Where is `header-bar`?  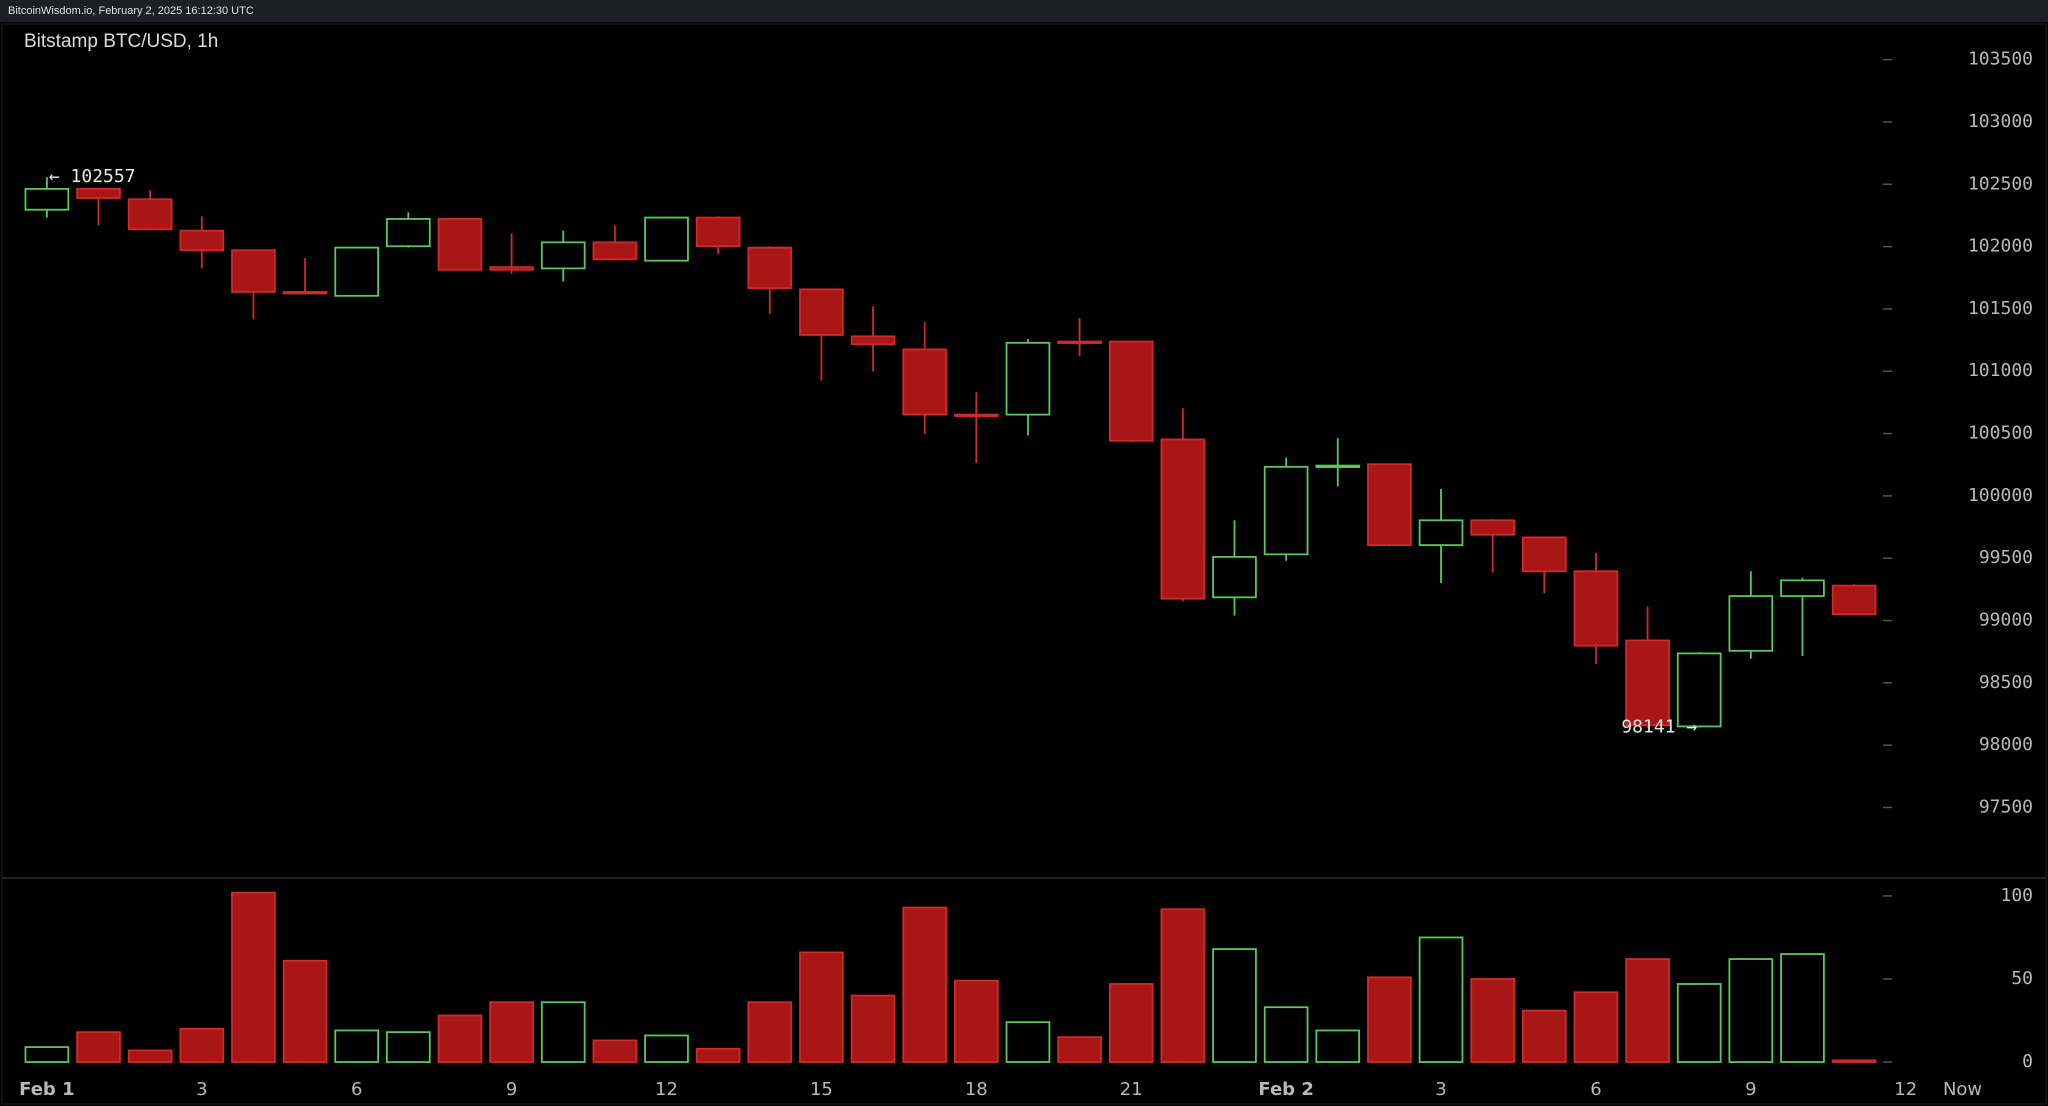 header-bar is located at coordinates (1024, 11).